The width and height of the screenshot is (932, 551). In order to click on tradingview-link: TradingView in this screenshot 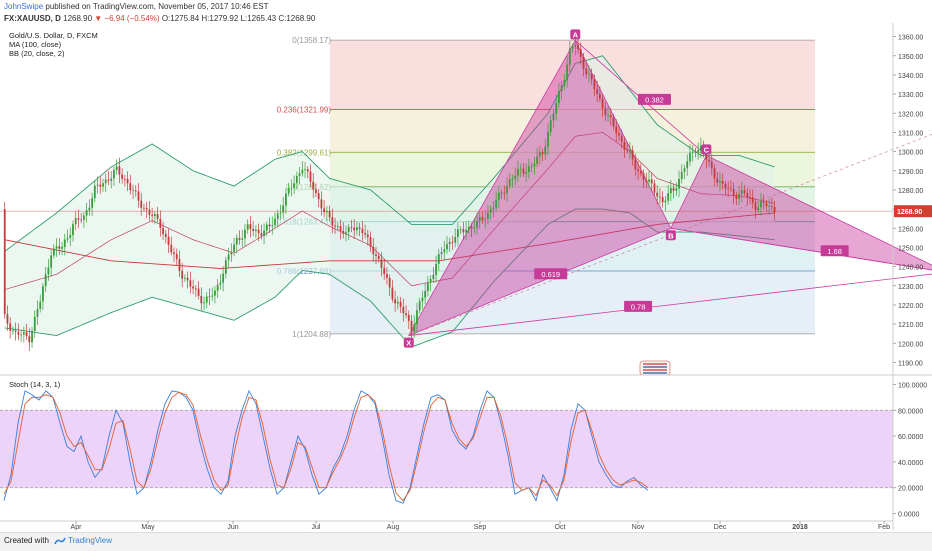, I will do `click(90, 540)`.